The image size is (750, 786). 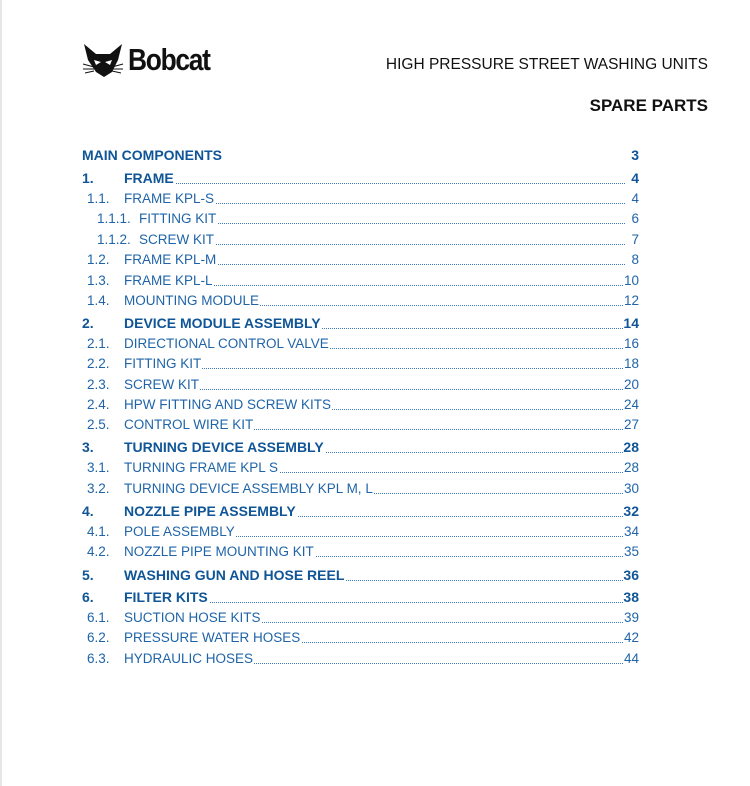 What do you see at coordinates (360, 219) in the screenshot?
I see `toc-entry: 1.1.1. FITTING KIT 6` at bounding box center [360, 219].